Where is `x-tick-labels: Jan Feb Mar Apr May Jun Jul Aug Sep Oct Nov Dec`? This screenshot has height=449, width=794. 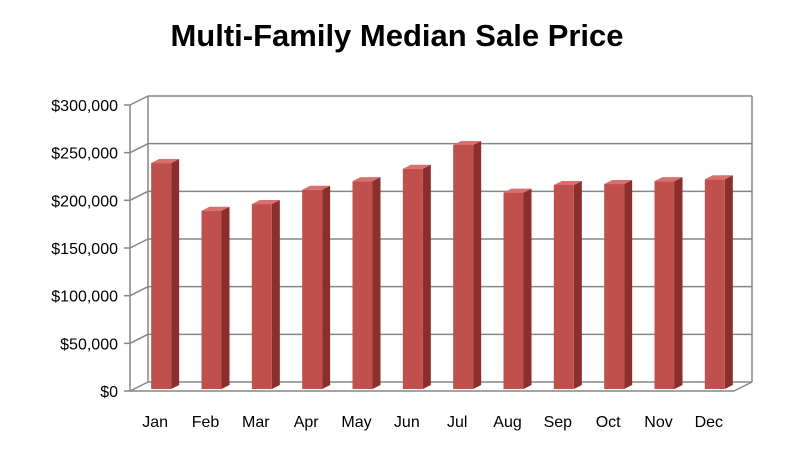 x-tick-labels: Jan Feb Mar Apr May Jun Jul Aug Sep Oct Nov Dec is located at coordinates (432, 422).